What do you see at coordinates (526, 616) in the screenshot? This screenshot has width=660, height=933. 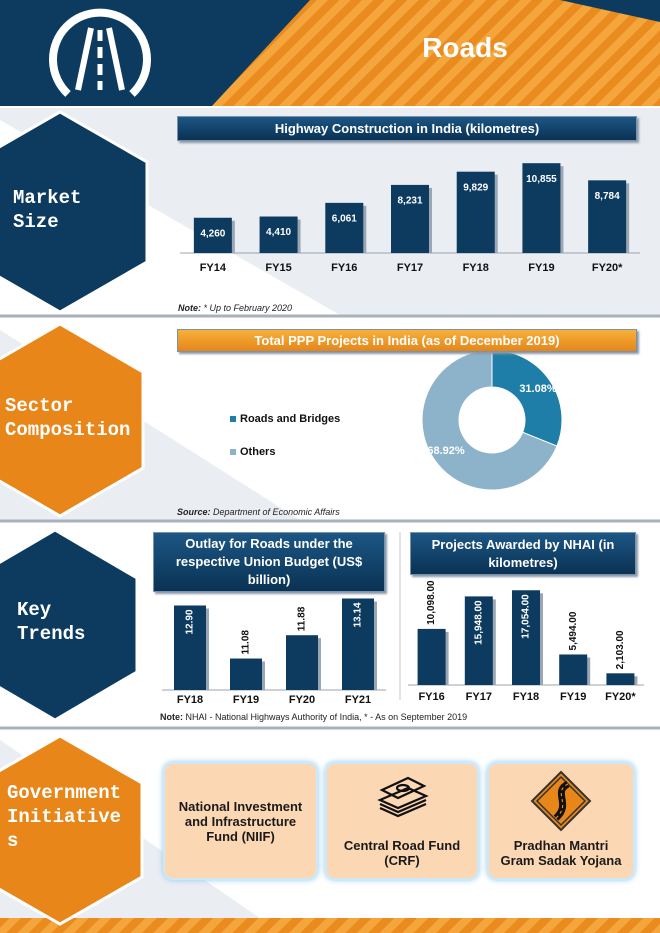 I see `value-label: 17,054.00` at bounding box center [526, 616].